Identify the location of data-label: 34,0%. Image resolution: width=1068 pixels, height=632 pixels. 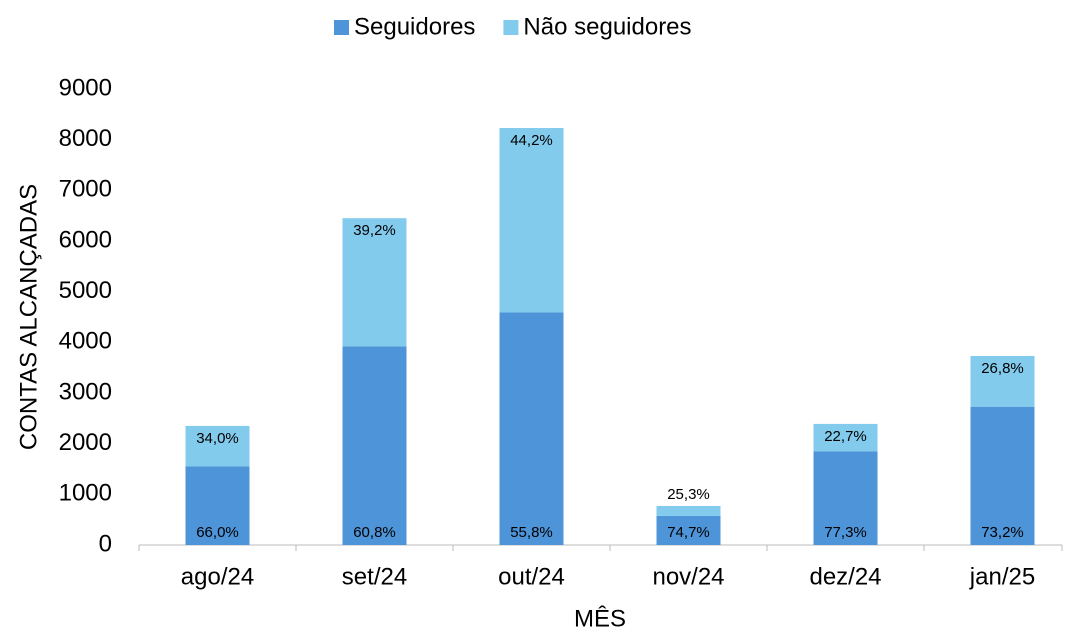
(217, 438).